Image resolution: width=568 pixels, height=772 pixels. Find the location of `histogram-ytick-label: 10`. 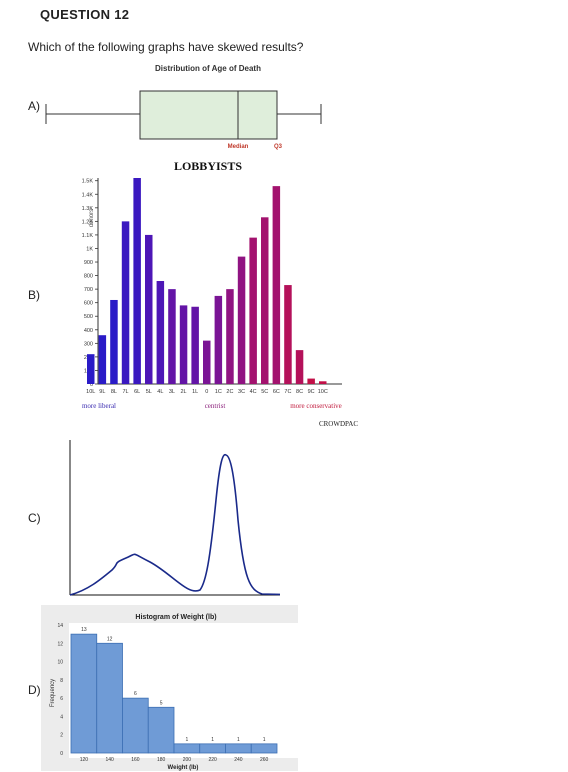

histogram-ytick-label: 10 is located at coordinates (60, 663).